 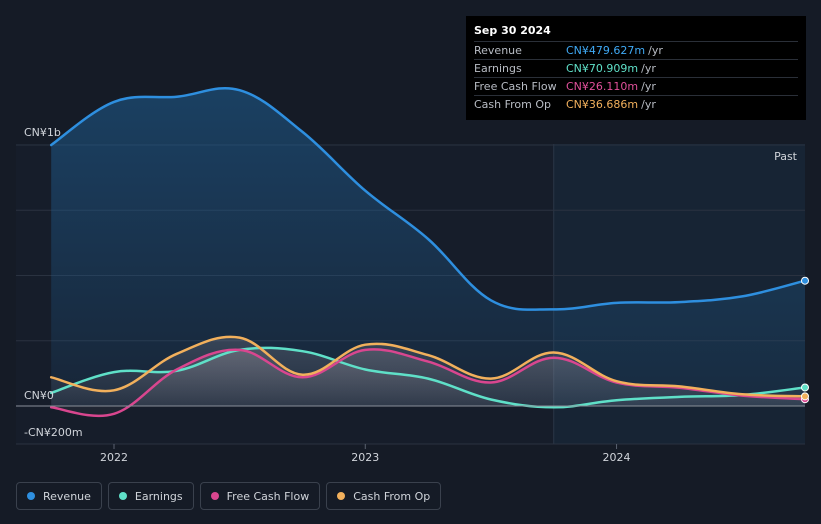 I want to click on x-tick-label: 2024, so click(x=617, y=457).